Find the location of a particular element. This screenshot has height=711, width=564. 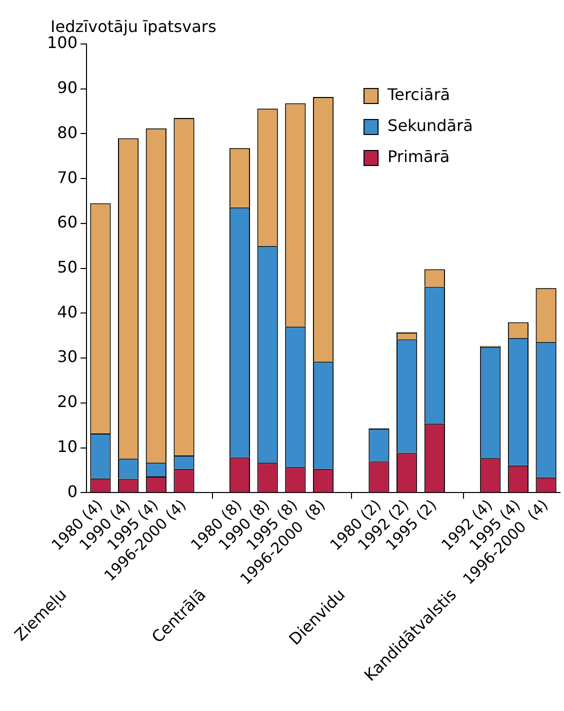

y-tick-label: 0 is located at coordinates (72, 491).